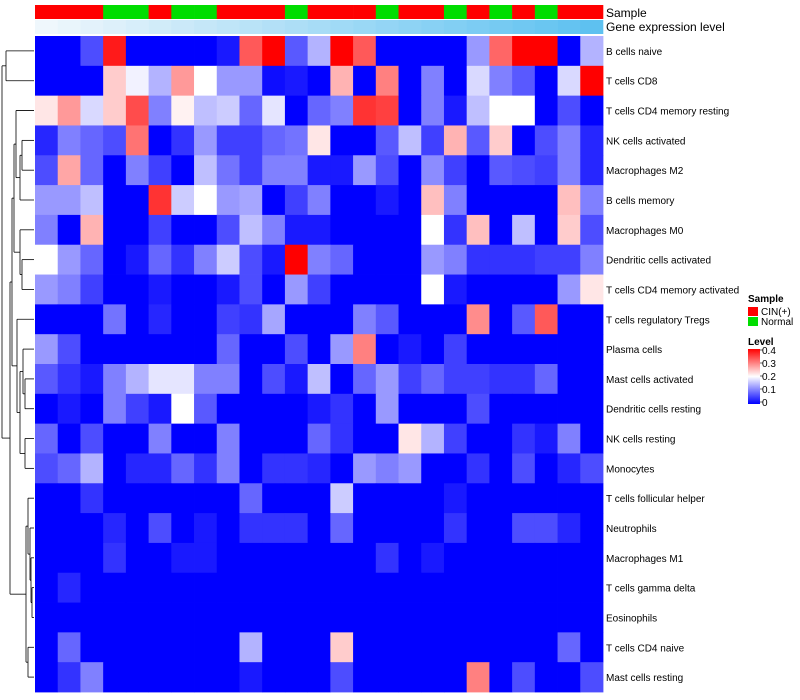 The image size is (800, 700). Describe the element at coordinates (658, 261) in the screenshot. I see `row-label: Dendritic cells activated` at that location.